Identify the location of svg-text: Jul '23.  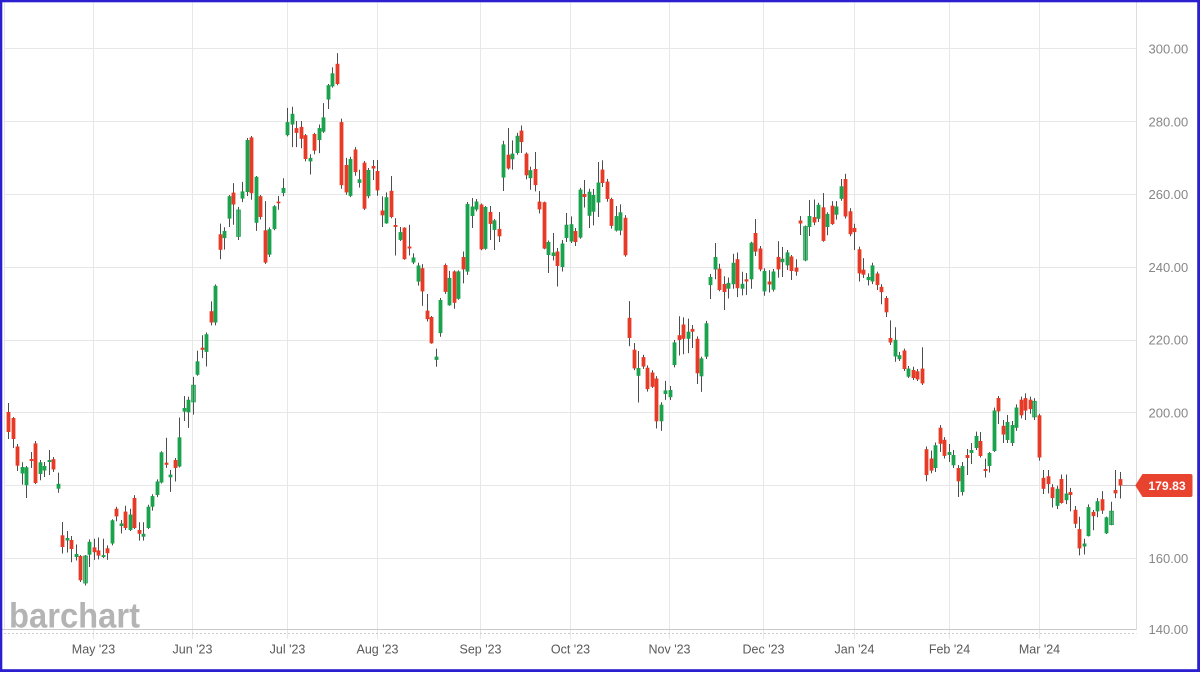
(288, 650).